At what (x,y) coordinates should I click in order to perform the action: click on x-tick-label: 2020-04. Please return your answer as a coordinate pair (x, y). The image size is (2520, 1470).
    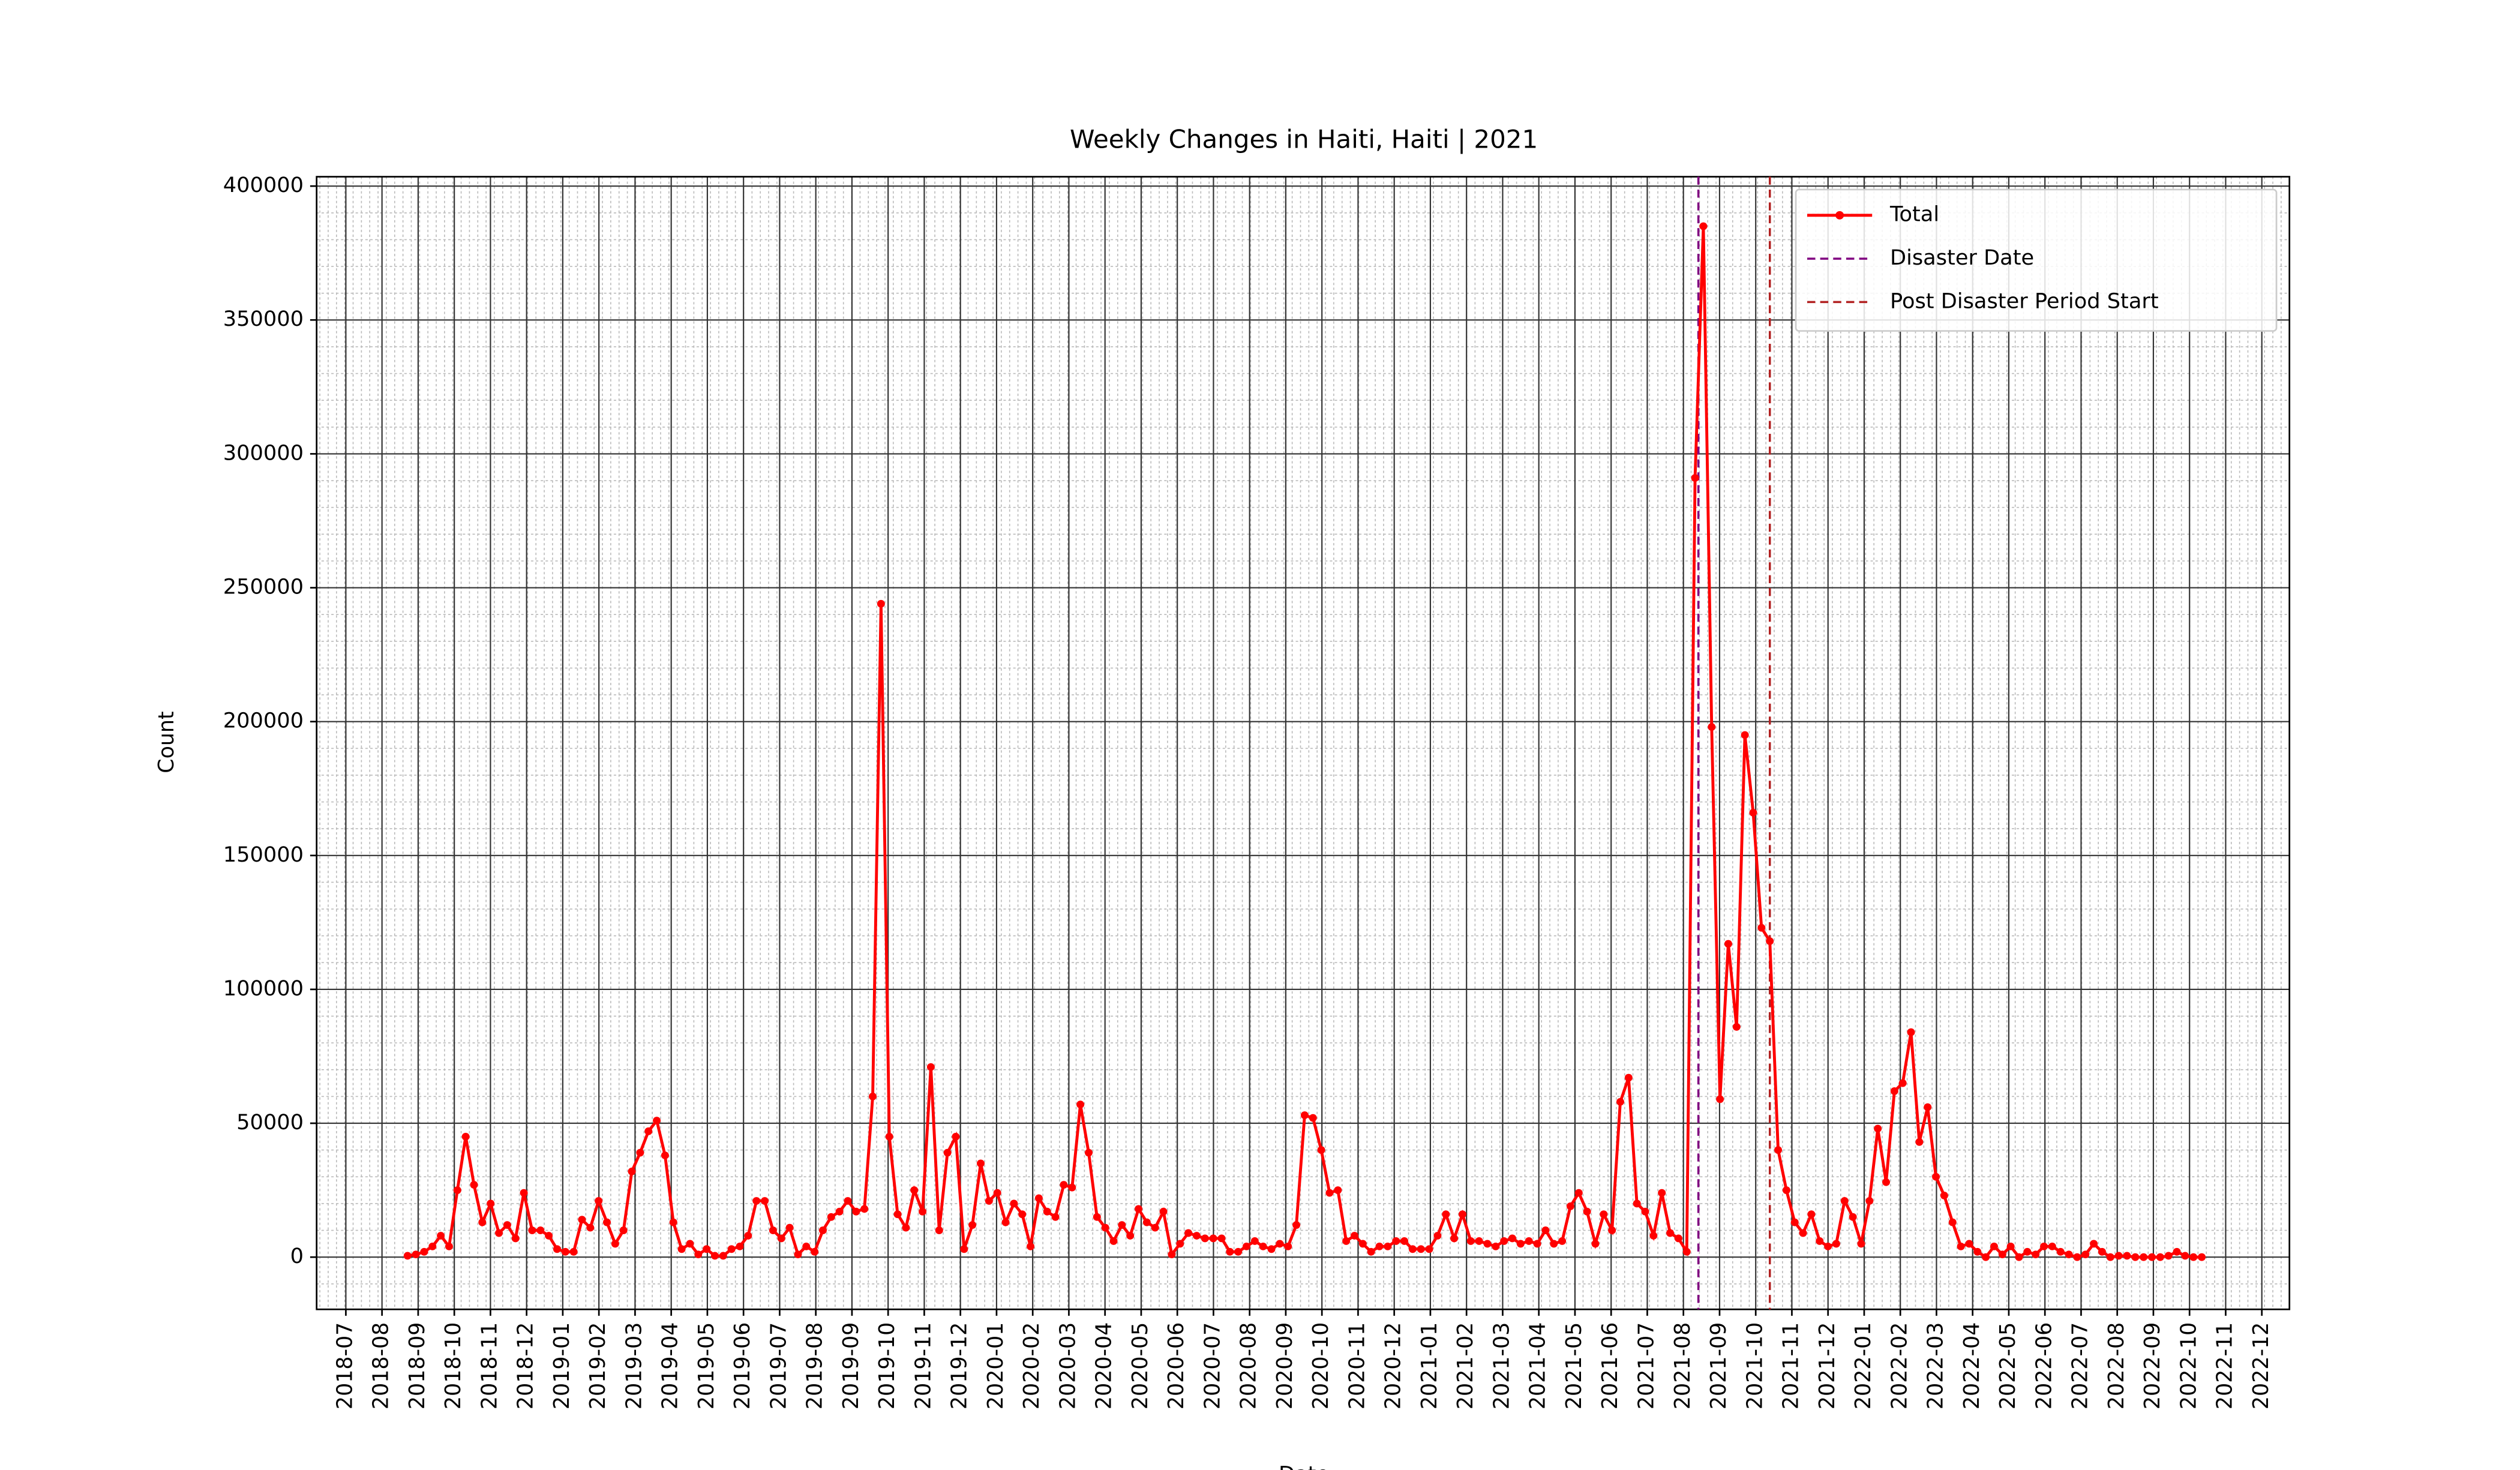
    Looking at the image, I should click on (1105, 1365).